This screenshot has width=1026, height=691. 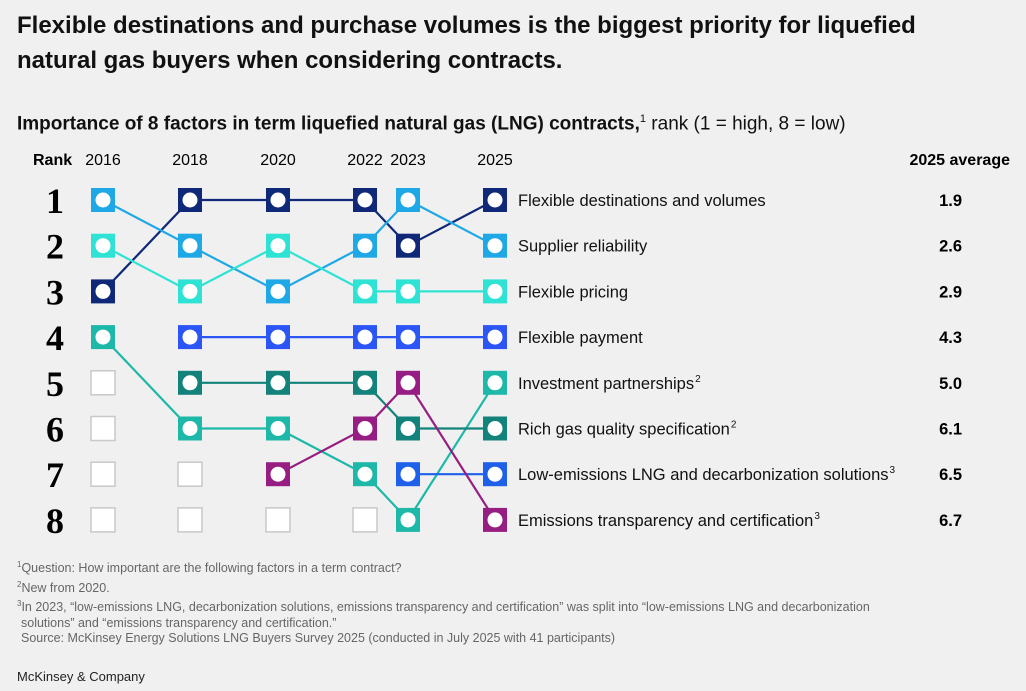 I want to click on average-value: 5.0, so click(x=950, y=384).